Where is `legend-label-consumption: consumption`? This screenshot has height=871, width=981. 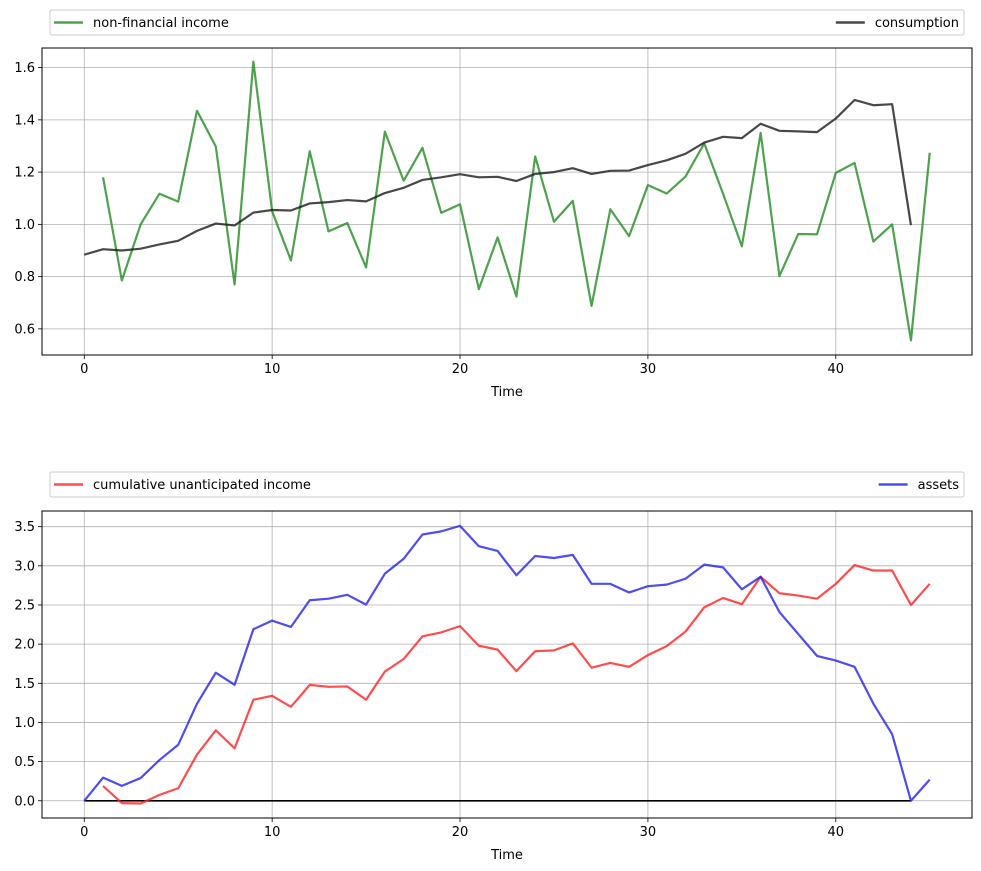
legend-label-consumption: consumption is located at coordinates (917, 23).